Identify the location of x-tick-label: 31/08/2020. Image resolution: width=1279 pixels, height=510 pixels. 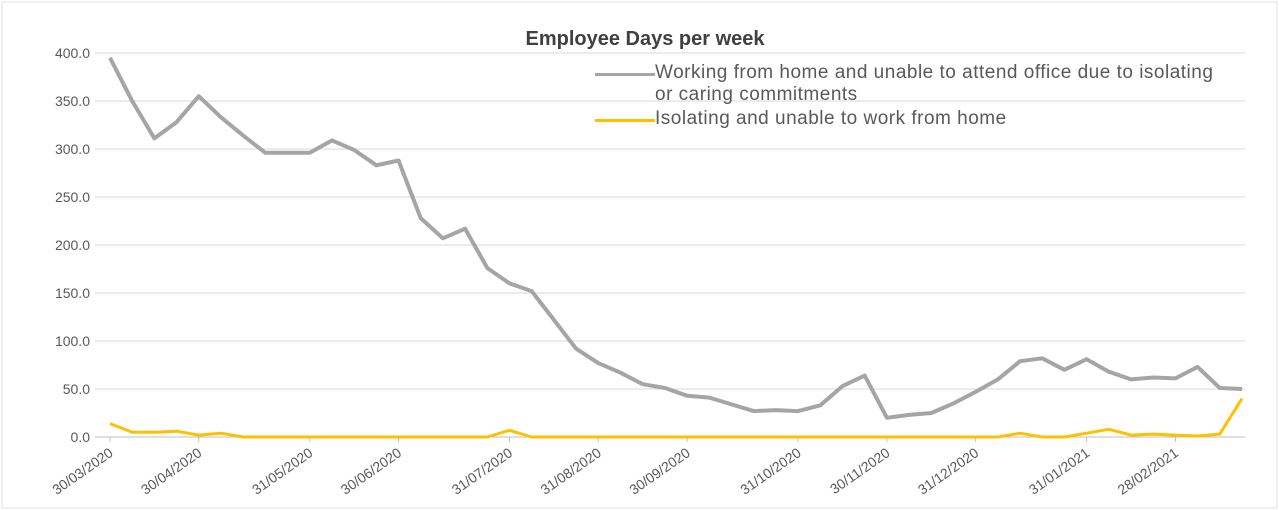
(570, 470).